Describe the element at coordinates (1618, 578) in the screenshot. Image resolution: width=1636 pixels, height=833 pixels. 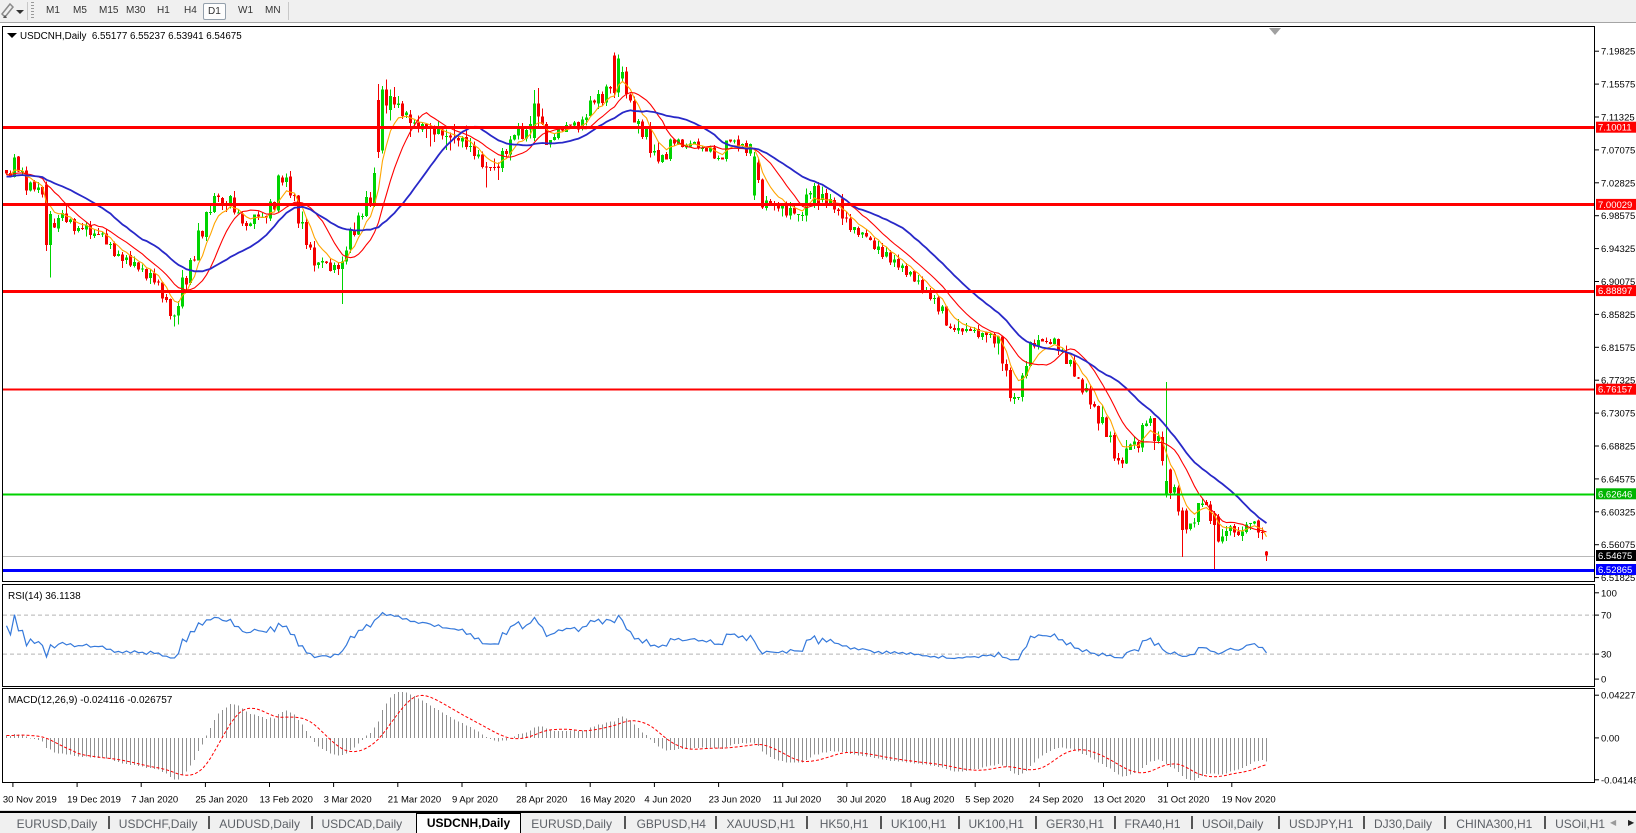
I see `svg-text: 6.51825` at that location.